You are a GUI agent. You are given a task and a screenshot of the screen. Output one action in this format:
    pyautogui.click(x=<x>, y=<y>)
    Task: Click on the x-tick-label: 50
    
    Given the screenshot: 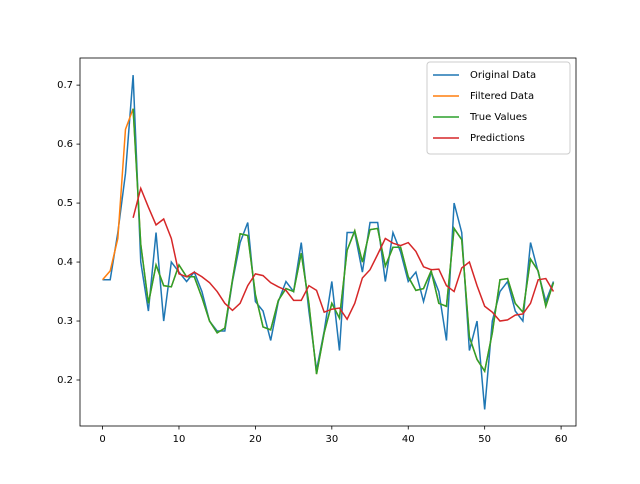 What is the action you would take?
    pyautogui.click(x=484, y=439)
    